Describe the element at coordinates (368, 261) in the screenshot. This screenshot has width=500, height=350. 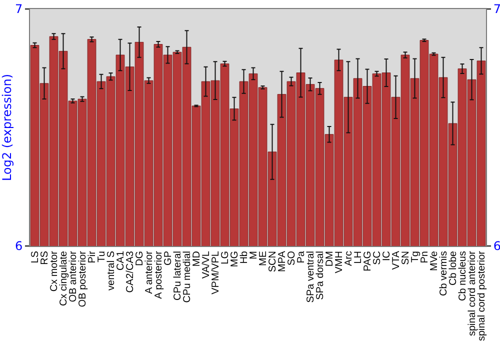
I see `x-tick-label: PAG` at that location.